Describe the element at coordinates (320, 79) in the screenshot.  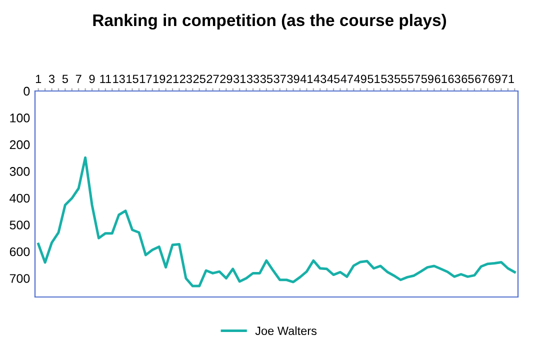
I see `x-tick-label: 43` at that location.